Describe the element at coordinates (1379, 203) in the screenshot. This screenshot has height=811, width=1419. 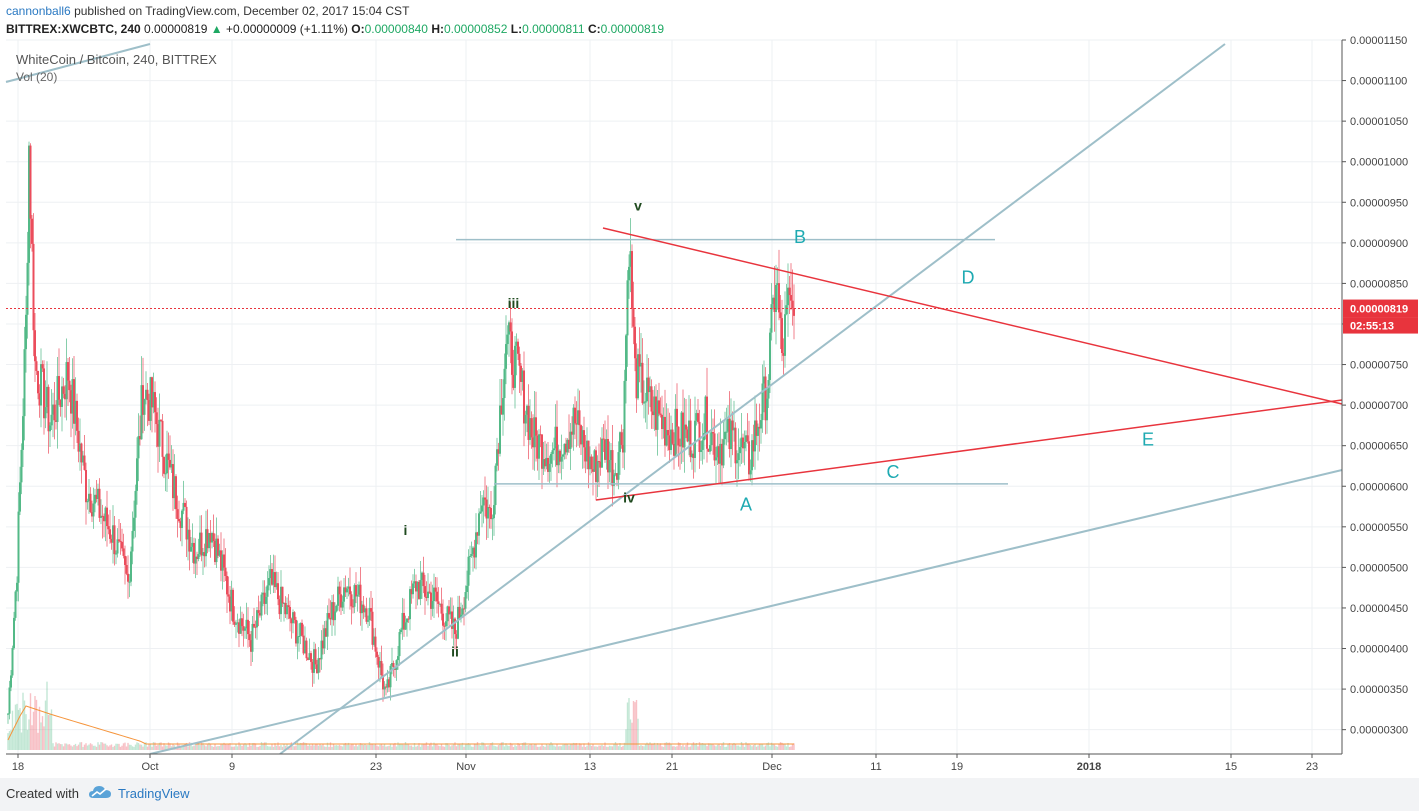
I see `price-tick-label: 0.00000950` at that location.